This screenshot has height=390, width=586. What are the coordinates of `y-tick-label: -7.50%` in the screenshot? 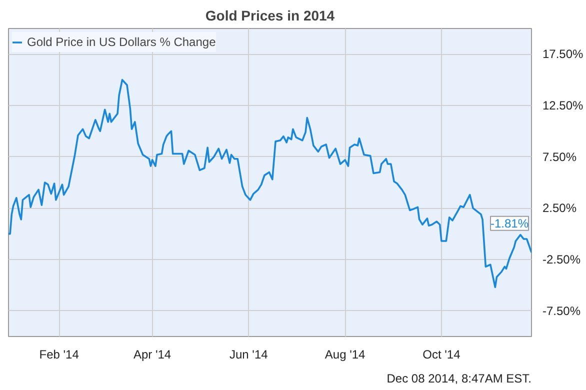 It's located at (561, 311).